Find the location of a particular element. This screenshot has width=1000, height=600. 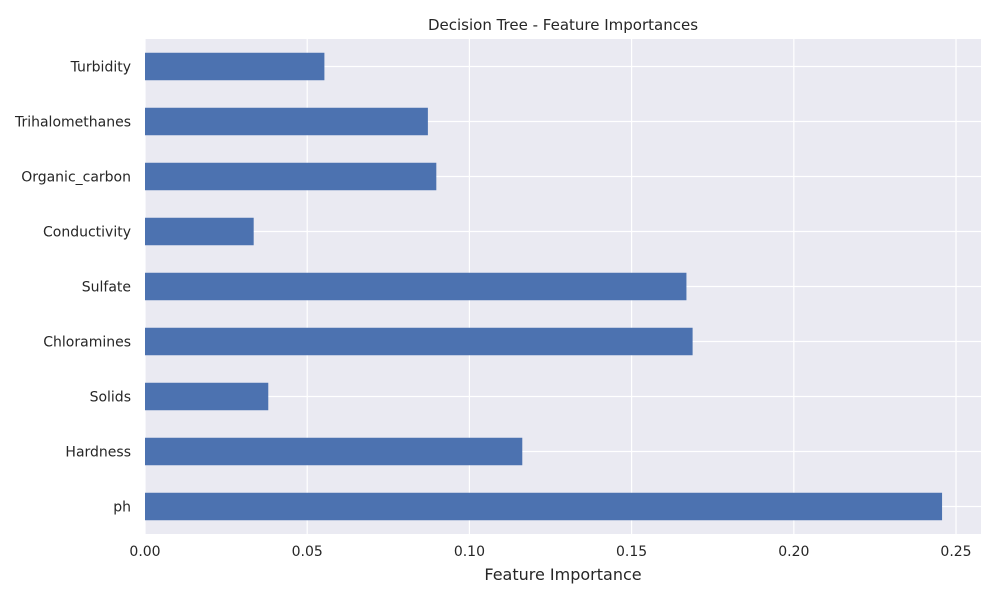

y-tick-label: Turbidity is located at coordinates (100, 68).